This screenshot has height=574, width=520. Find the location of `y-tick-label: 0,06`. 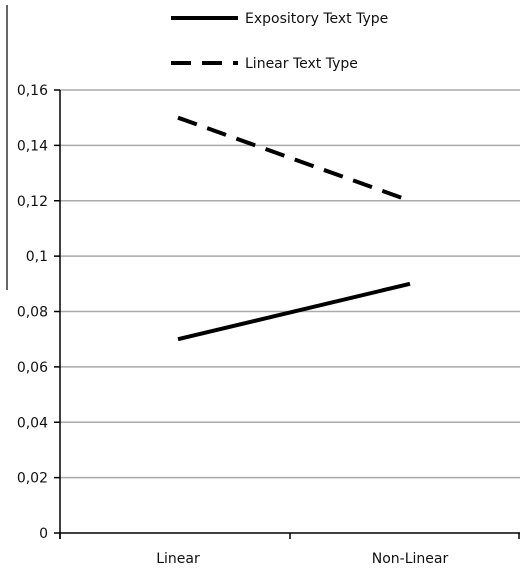

y-tick-label: 0,06 is located at coordinates (32, 368).